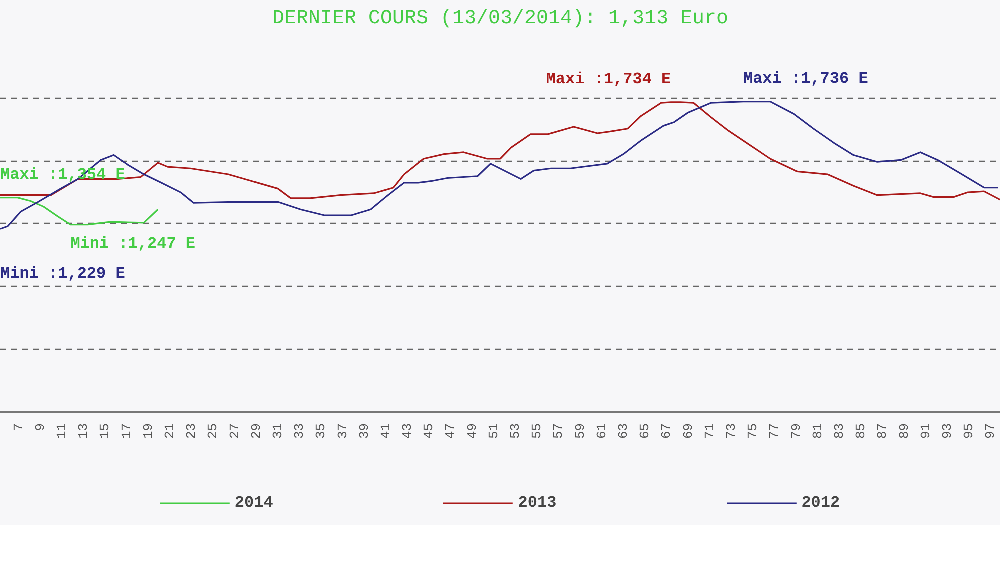 This screenshot has height=562, width=1000. Describe the element at coordinates (774, 431) in the screenshot. I see `x-tick-label: 77` at that location.